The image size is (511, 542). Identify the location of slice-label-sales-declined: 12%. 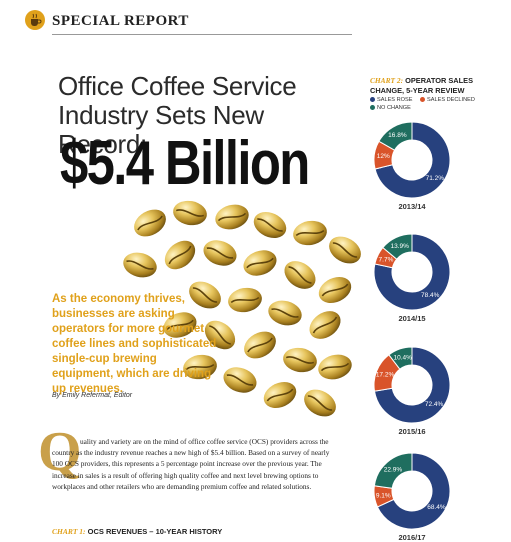
(383, 156).